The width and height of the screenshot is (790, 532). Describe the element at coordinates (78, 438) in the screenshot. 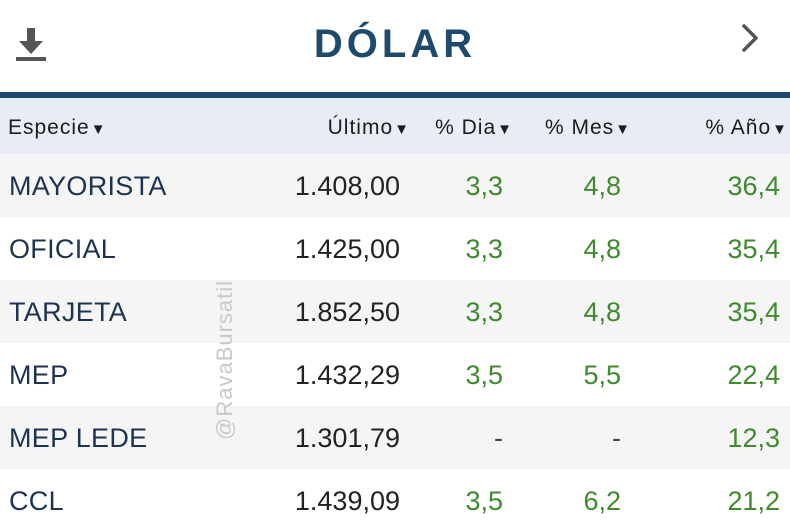

I see `especie-cell: MEP LEDE` at that location.